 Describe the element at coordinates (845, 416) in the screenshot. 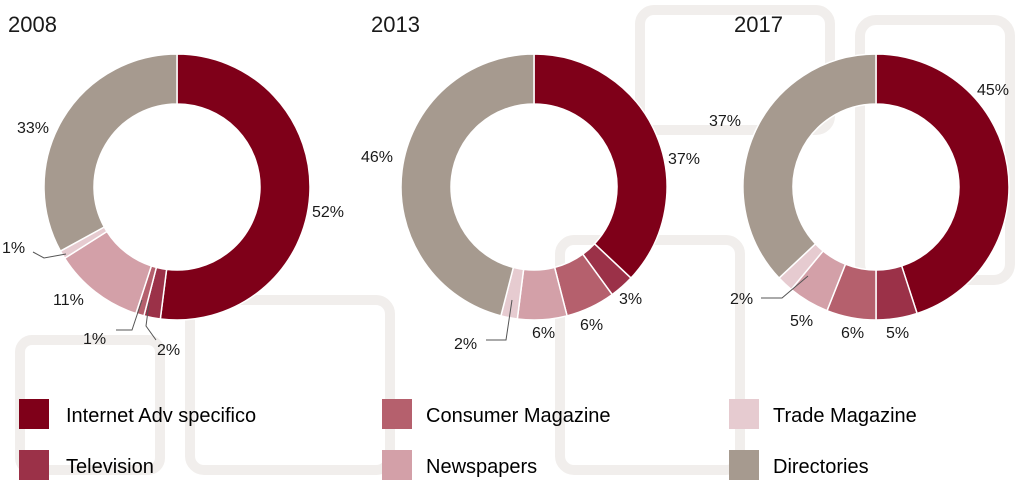

I see `legend-label-trade: Trade Magazine` at that location.